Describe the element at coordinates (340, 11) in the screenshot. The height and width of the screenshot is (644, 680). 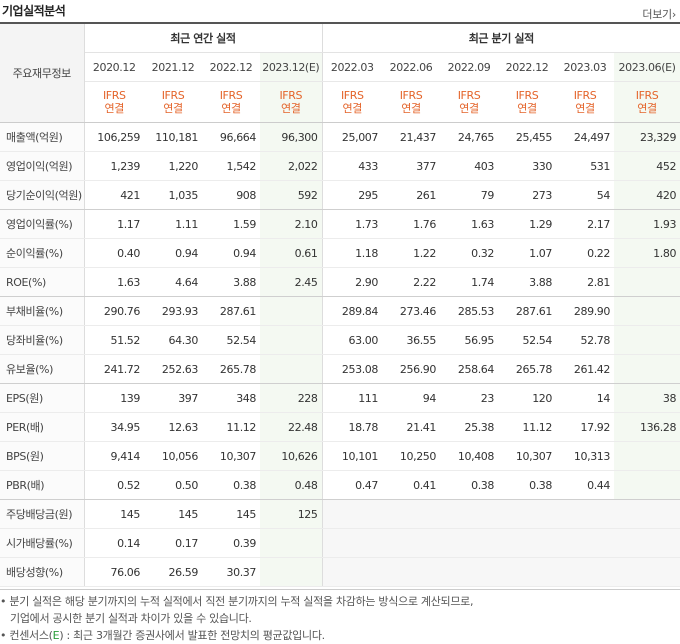
I see `section-header: 기업실적분석 더보기›` at that location.